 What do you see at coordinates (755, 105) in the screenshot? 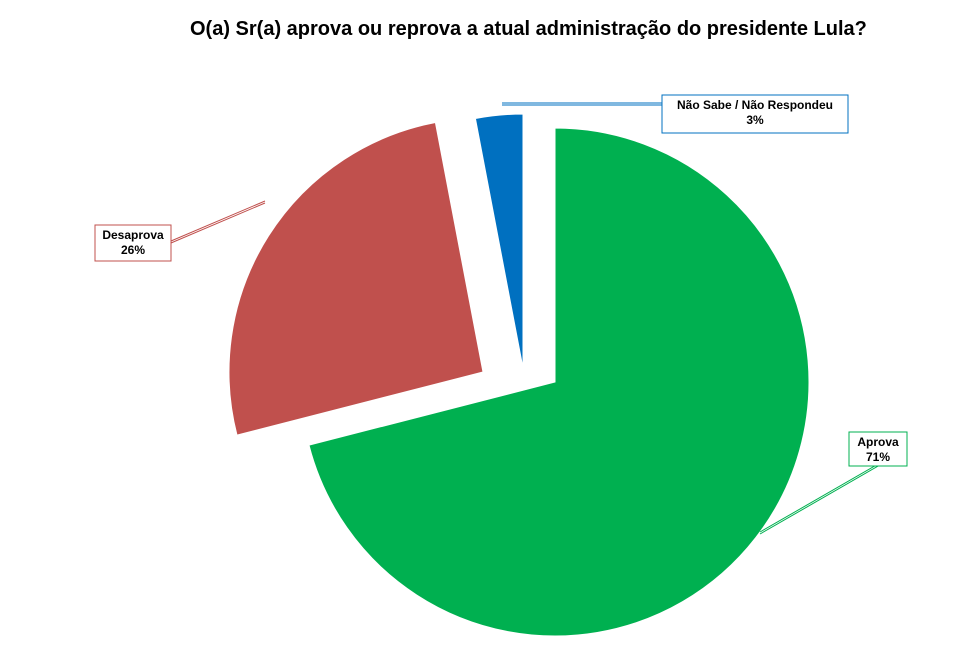
I see `label-category: Não Sabe / Não Respondeu` at bounding box center [755, 105].